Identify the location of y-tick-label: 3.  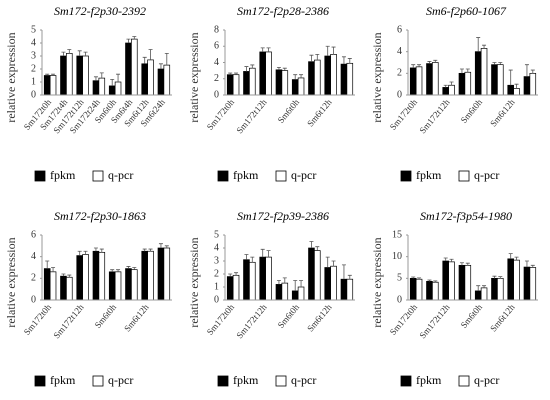
(216, 260).